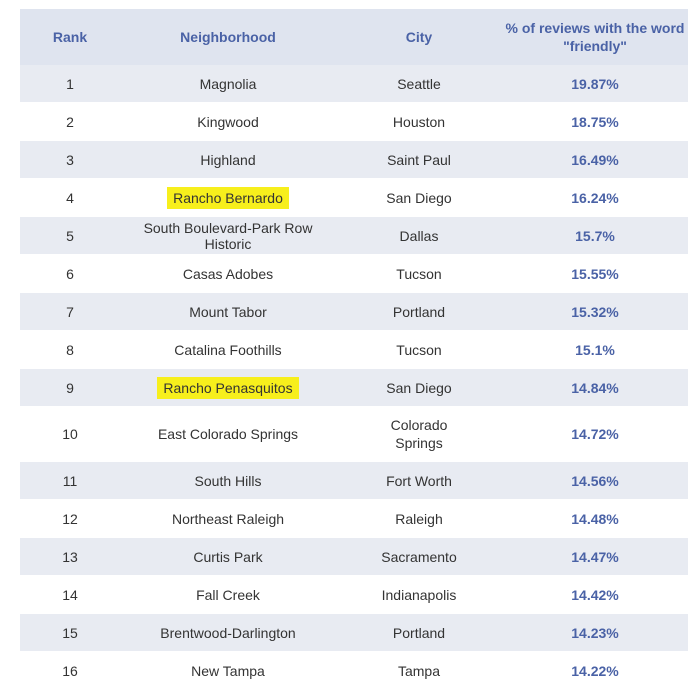 The height and width of the screenshot is (690, 688). I want to click on header-friendly-percent: % of reviews with the word "friendly", so click(595, 37).